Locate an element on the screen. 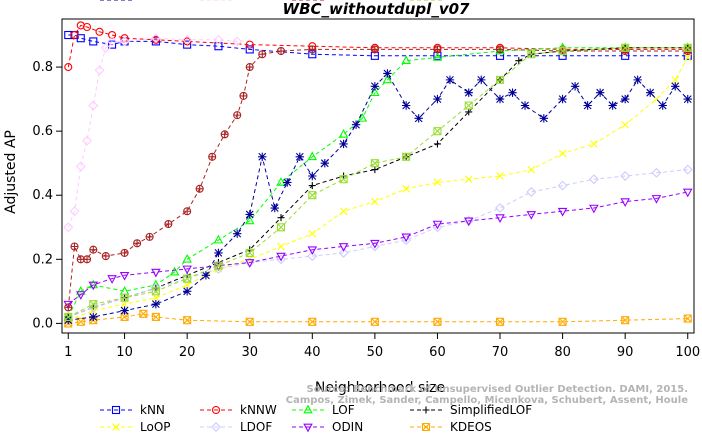 The height and width of the screenshot is (434, 702). x-tick-label: 40 is located at coordinates (312, 352).